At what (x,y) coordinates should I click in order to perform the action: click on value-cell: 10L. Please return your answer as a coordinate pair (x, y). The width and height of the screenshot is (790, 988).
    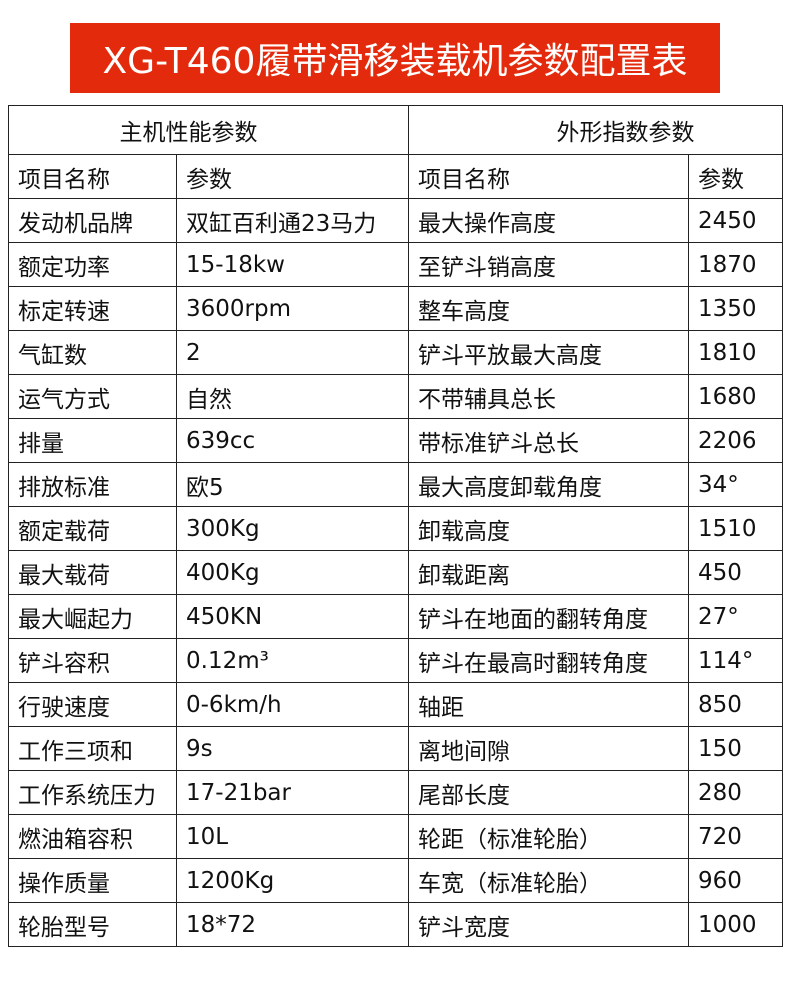
    Looking at the image, I should click on (292, 836).